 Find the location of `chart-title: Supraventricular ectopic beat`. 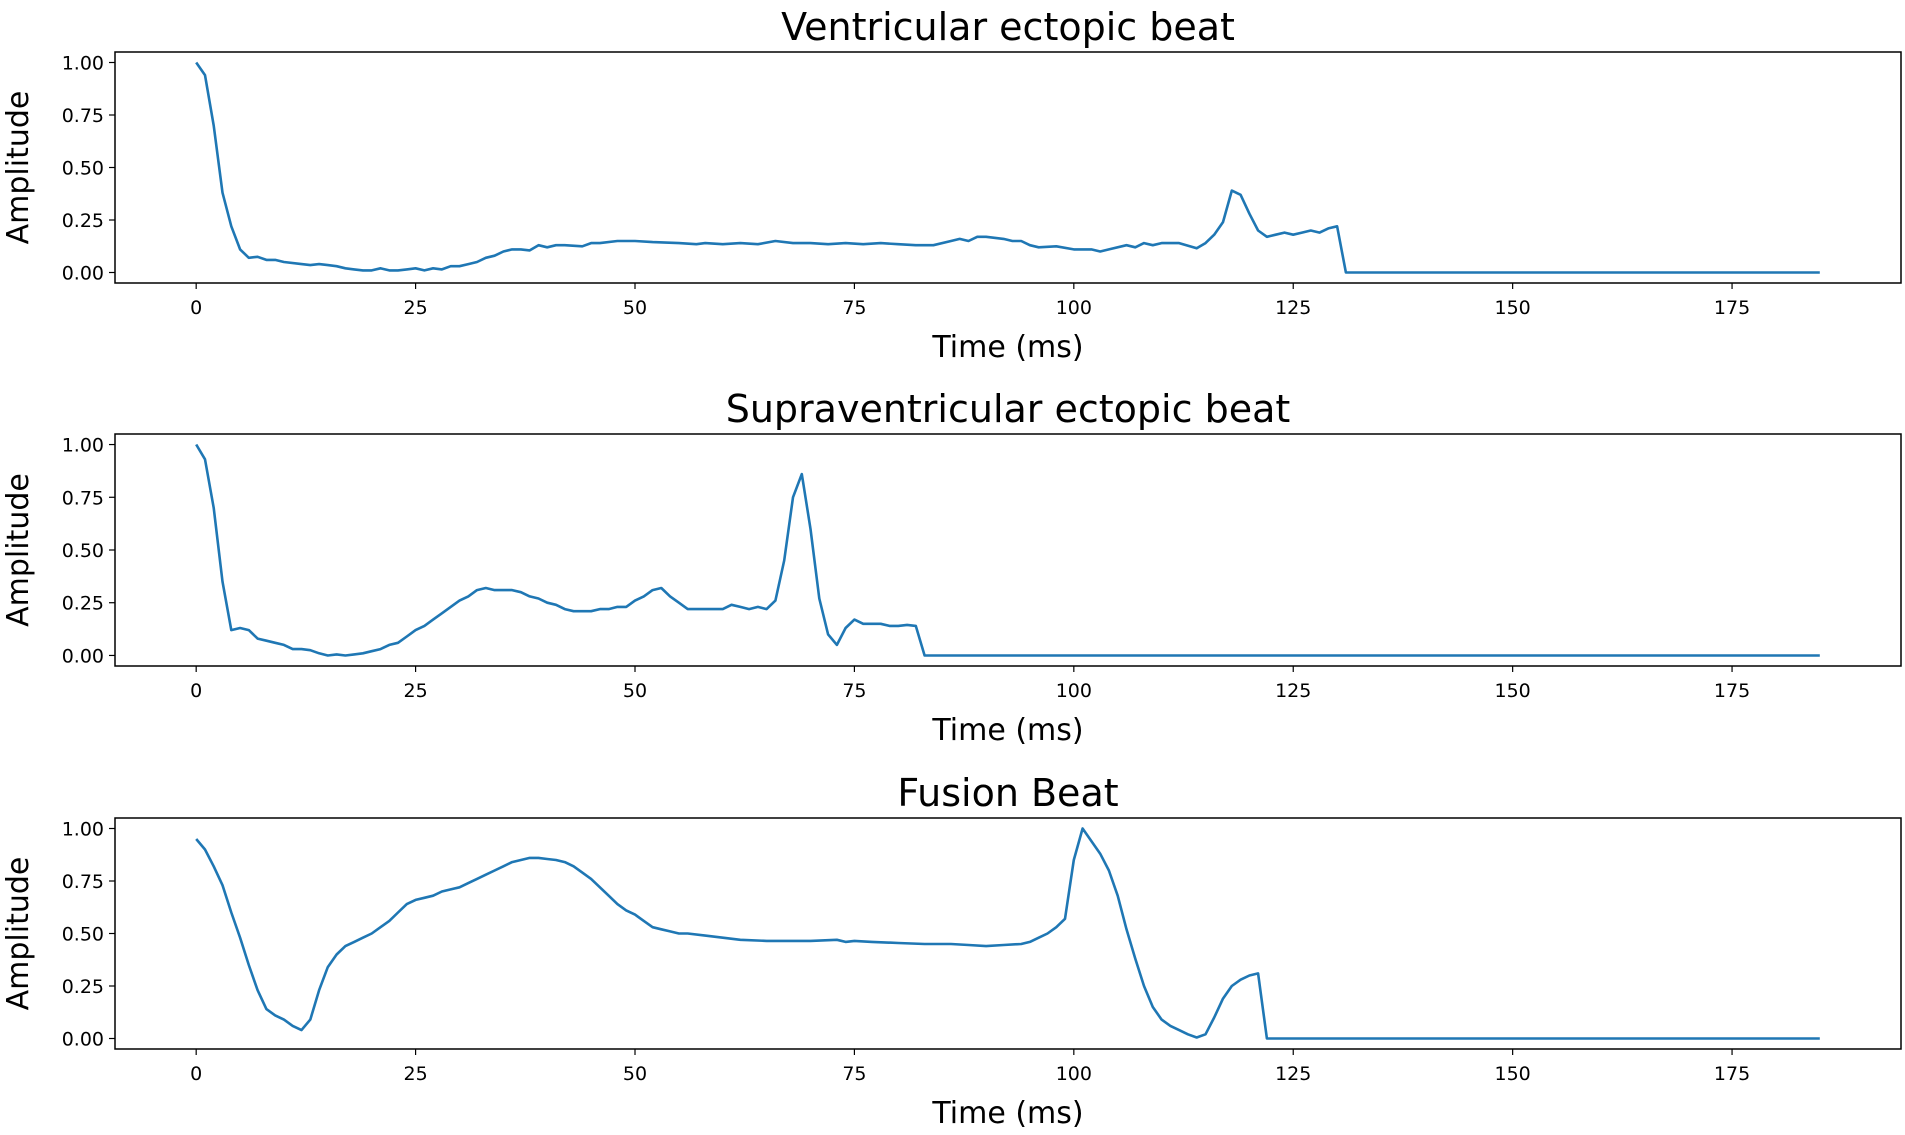

chart-title: Supraventricular ectopic beat is located at coordinates (1008, 409).